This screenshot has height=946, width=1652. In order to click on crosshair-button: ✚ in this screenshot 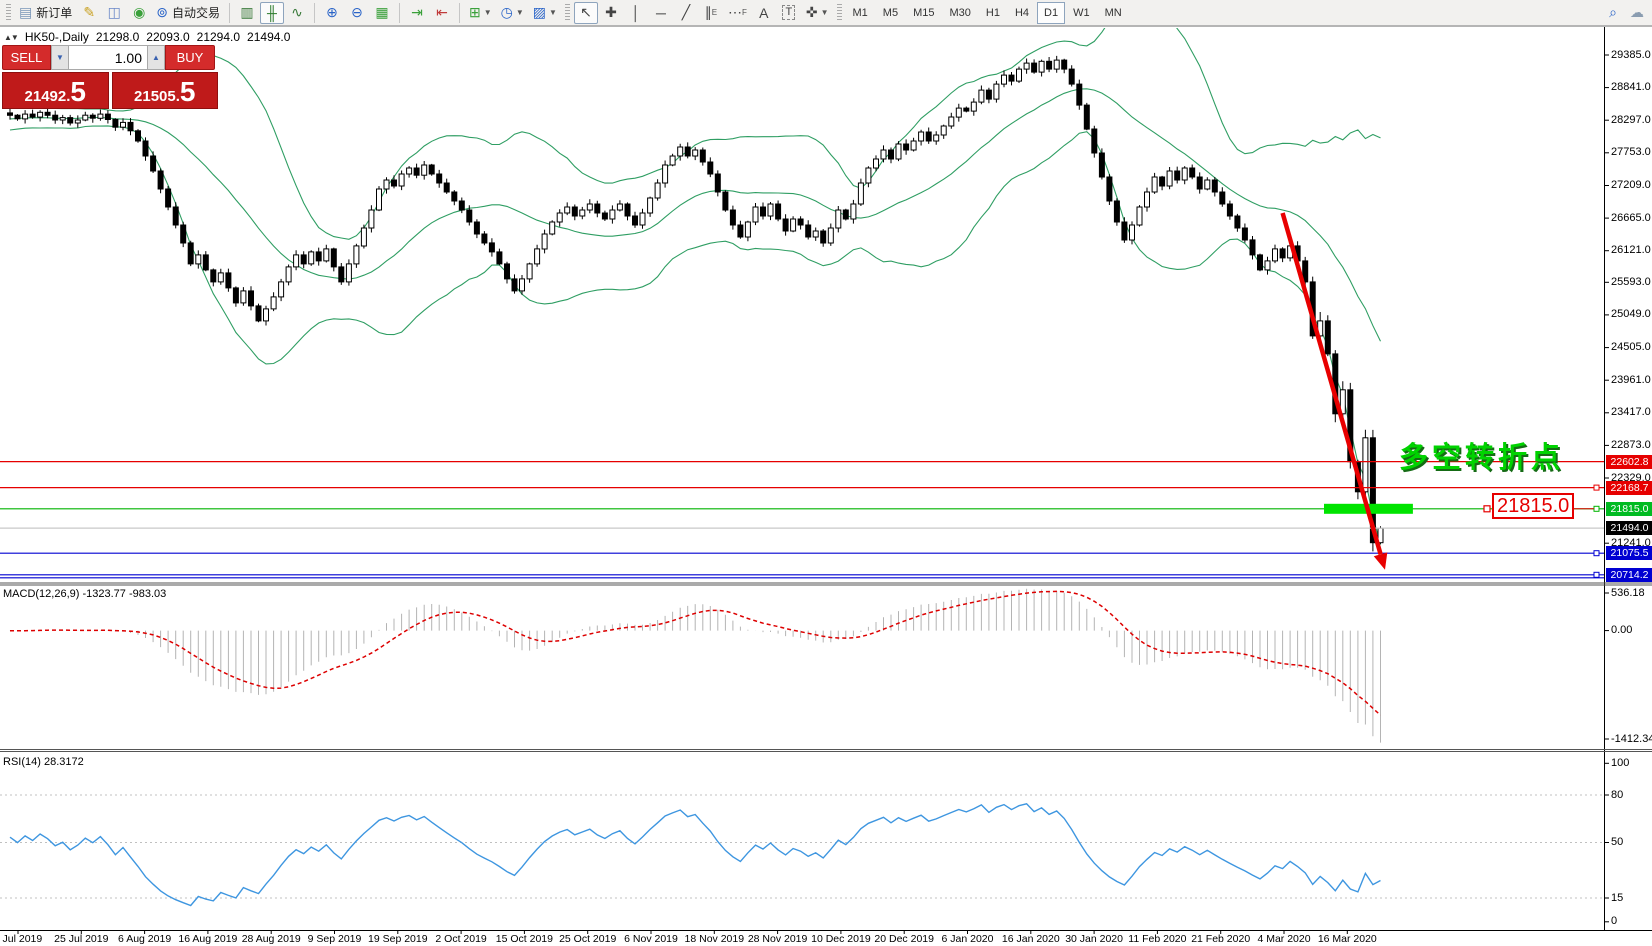, I will do `click(611, 13)`.